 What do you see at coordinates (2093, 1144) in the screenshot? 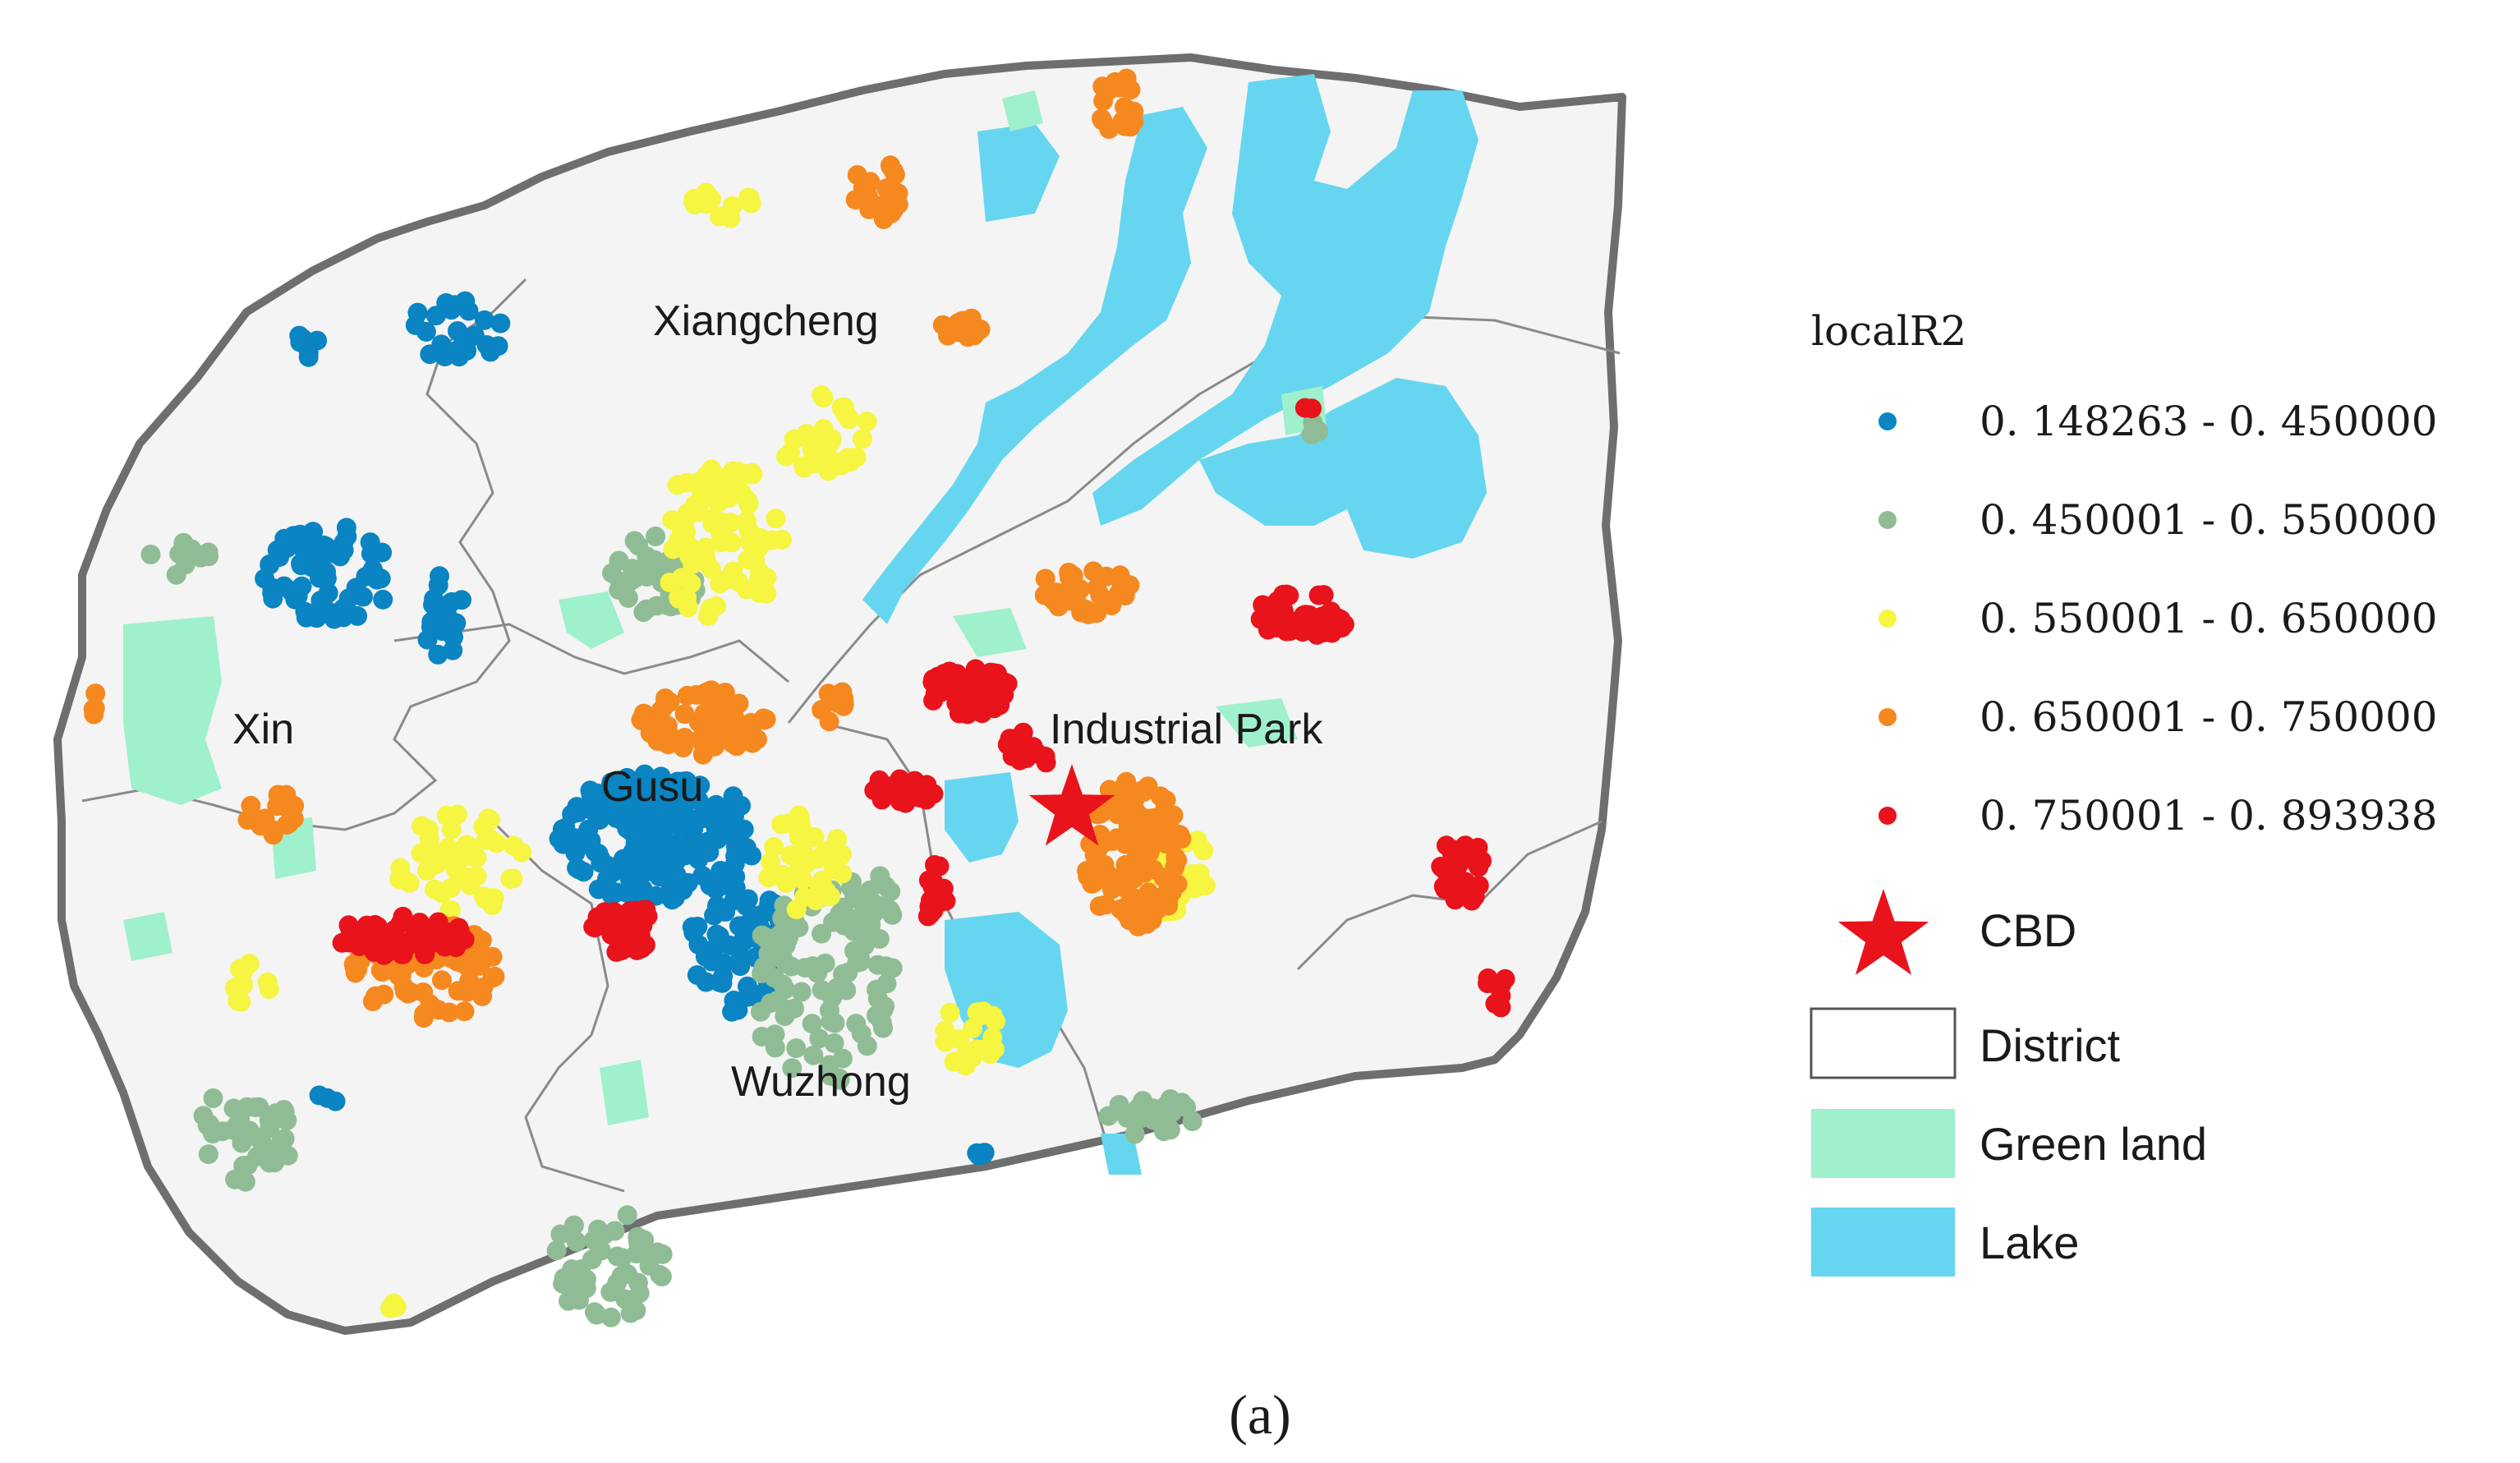
I see `legend-green-land-label: Green land` at bounding box center [2093, 1144].